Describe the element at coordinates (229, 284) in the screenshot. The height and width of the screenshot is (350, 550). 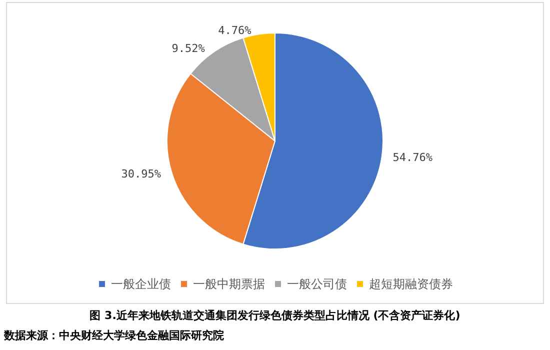
I see `legend-label: 一般中期票据` at that location.